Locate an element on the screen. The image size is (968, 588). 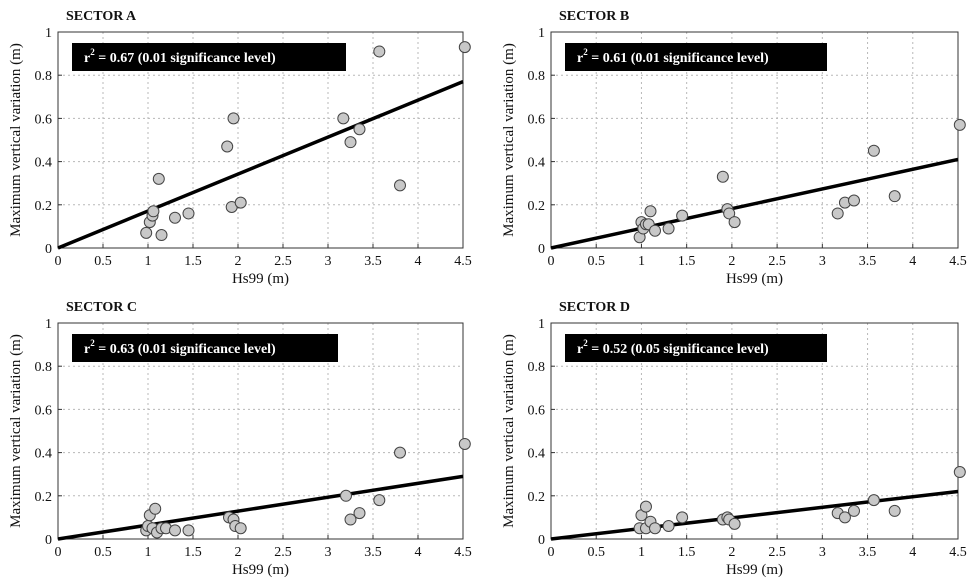
r-squared-annotation: r2 = 0.63 (0.01 significance level) is located at coordinates (205, 348).